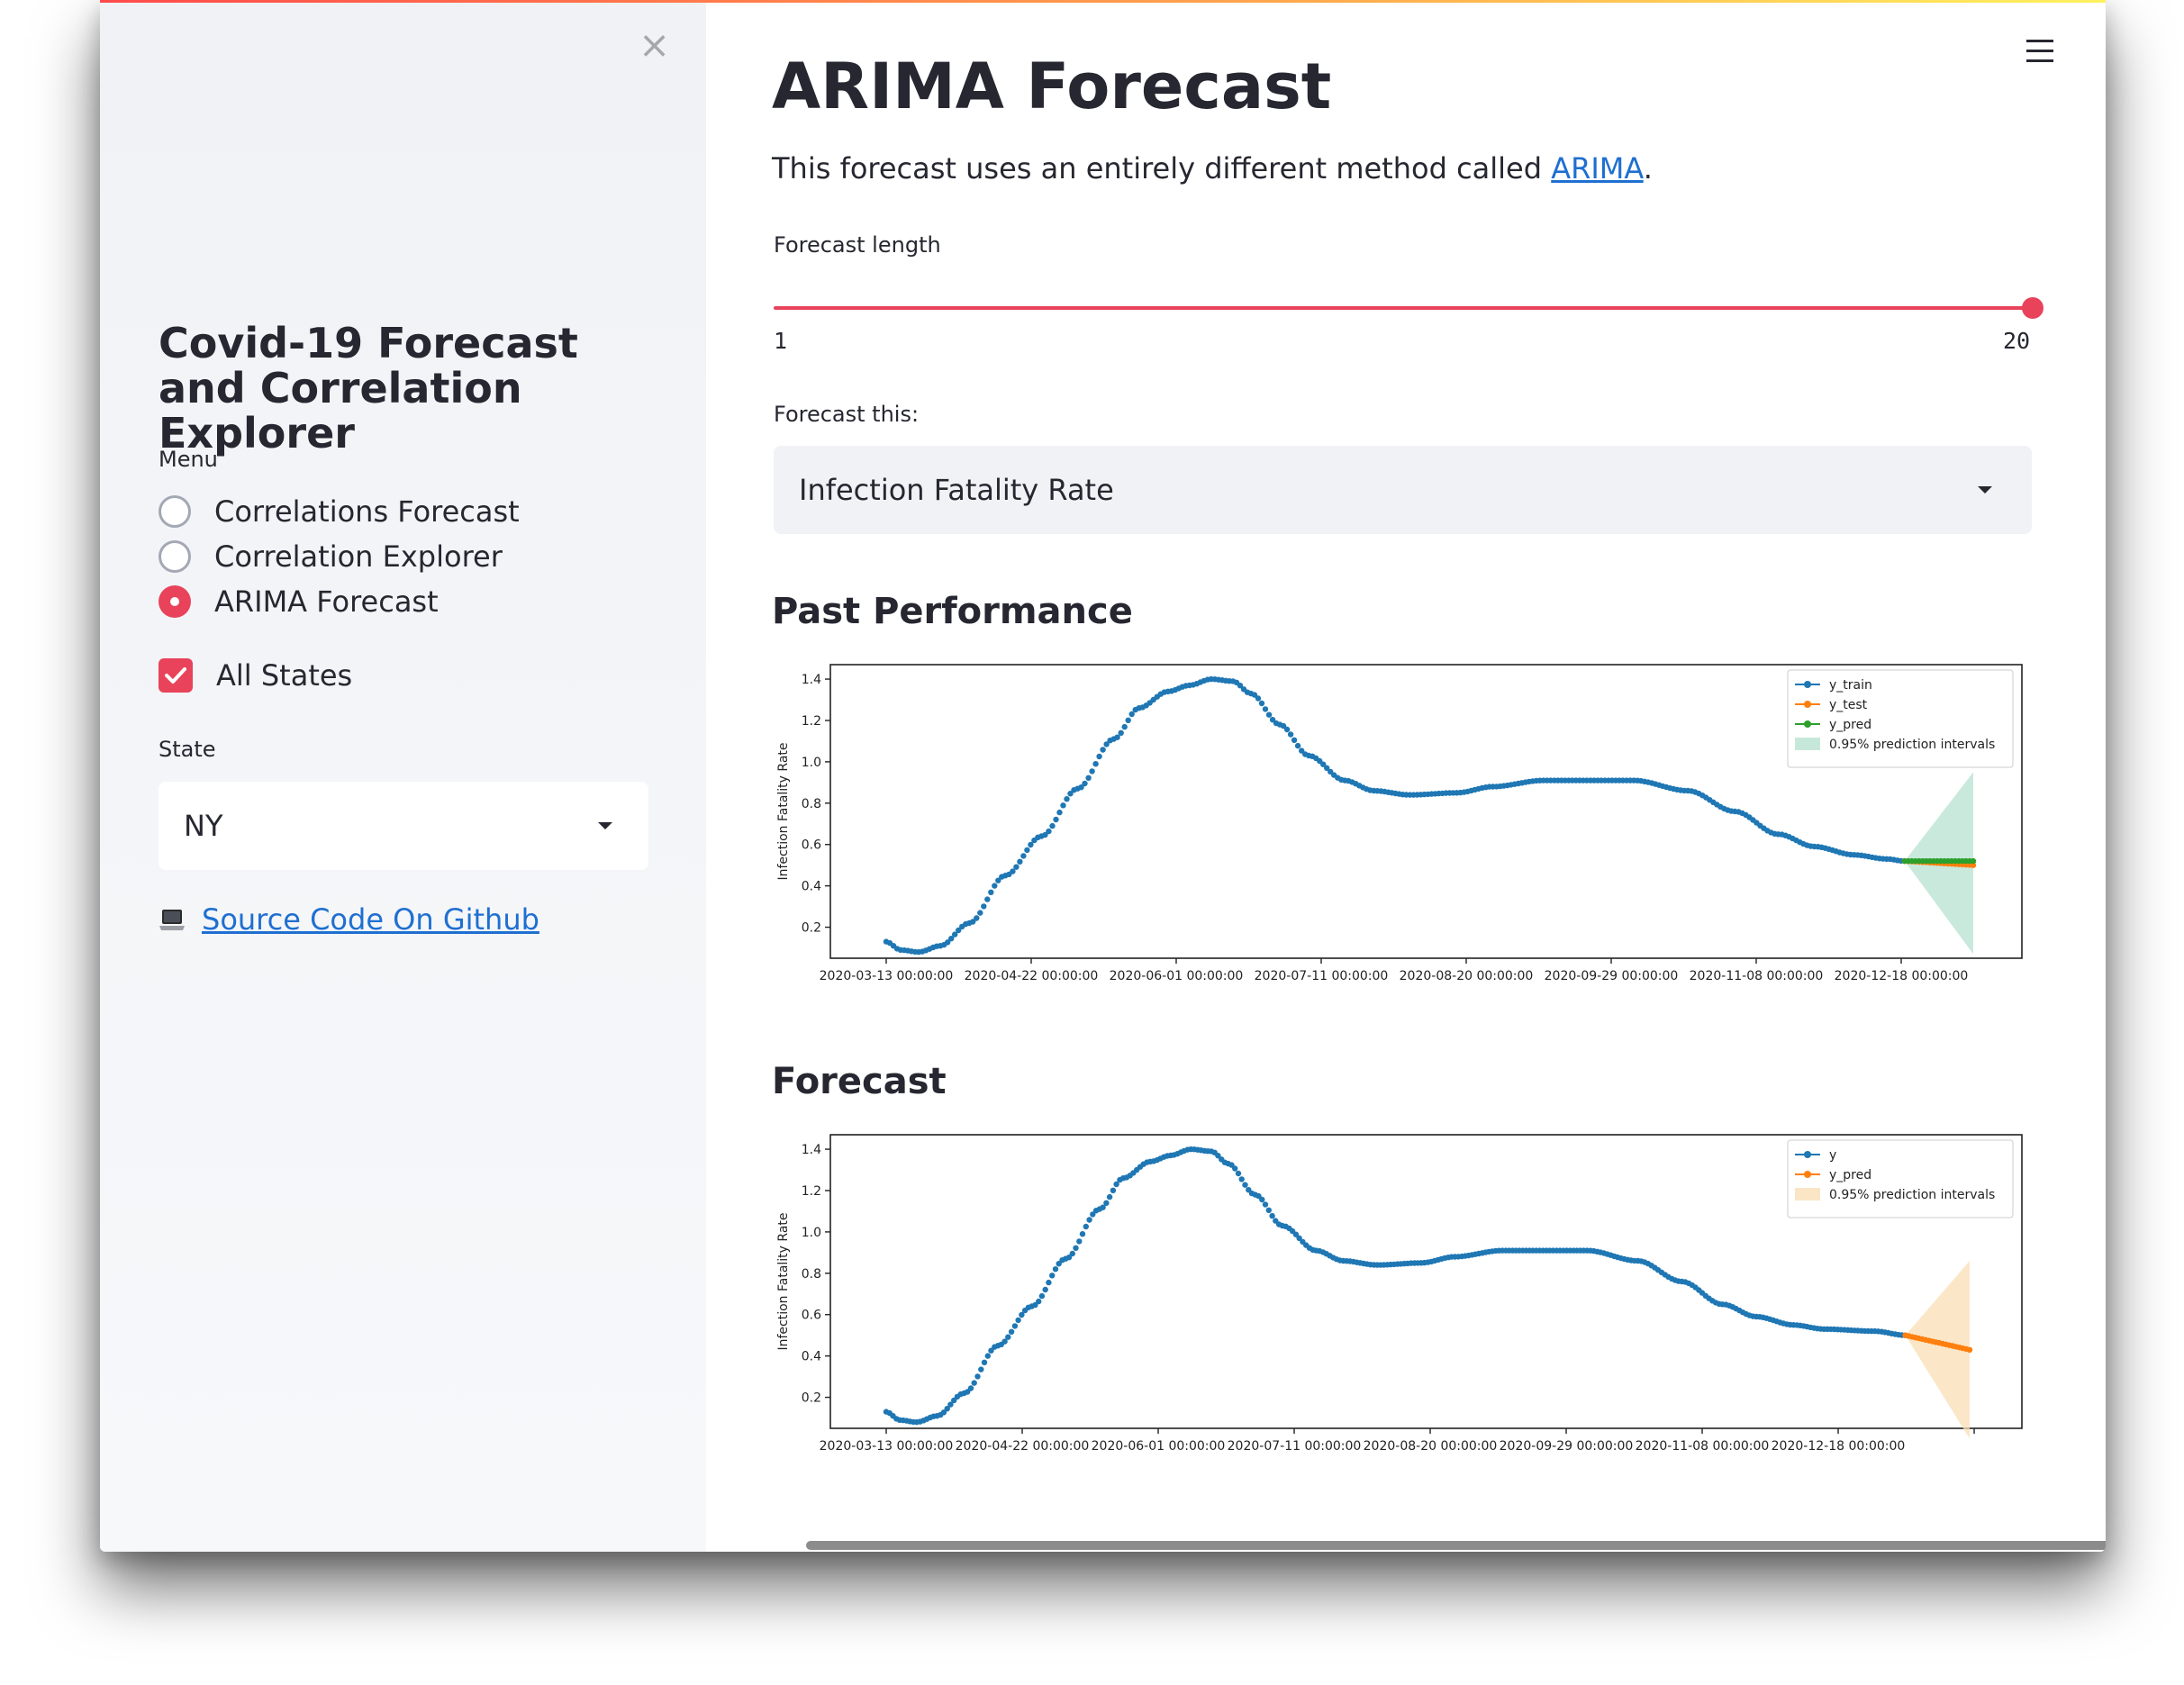  Describe the element at coordinates (1901, 718) in the screenshot. I see `legend-box` at that location.